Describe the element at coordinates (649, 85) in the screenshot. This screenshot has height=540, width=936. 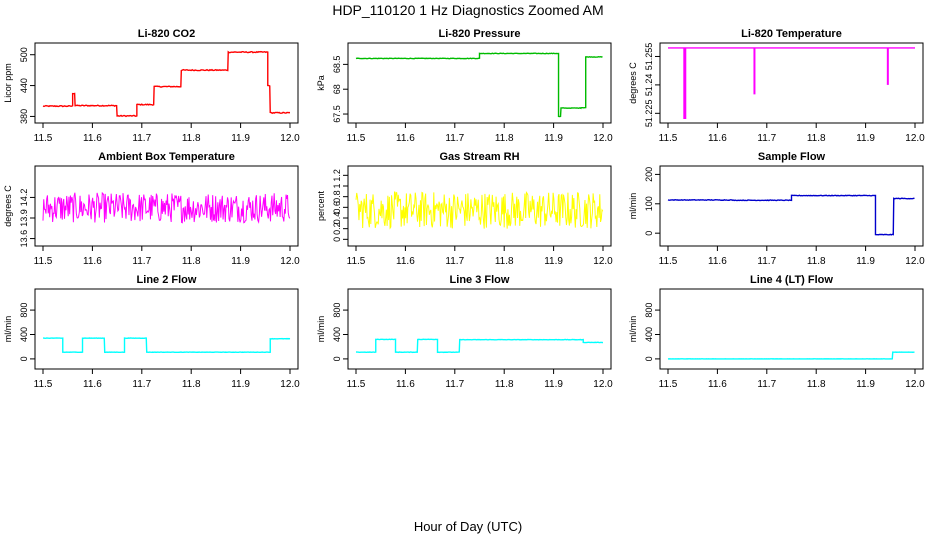
I see `y-tick-label: 51.24` at that location.